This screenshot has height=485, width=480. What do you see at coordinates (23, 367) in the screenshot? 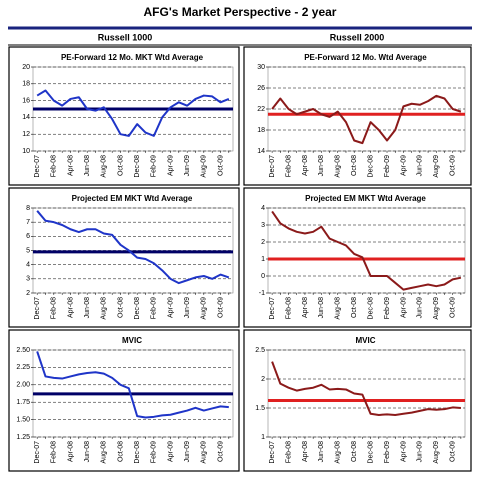
I see `y-tick-label: 2.25` at bounding box center [23, 367].